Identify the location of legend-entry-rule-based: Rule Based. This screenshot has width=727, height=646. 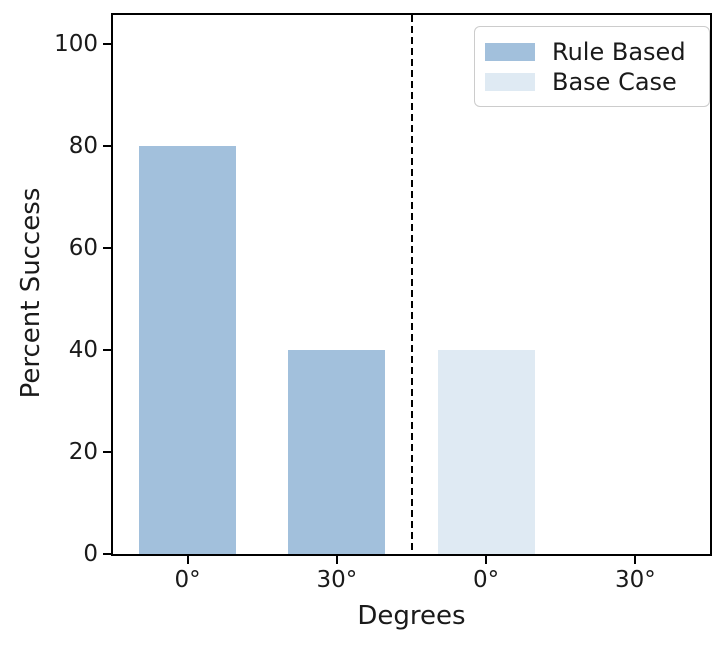
(597, 52).